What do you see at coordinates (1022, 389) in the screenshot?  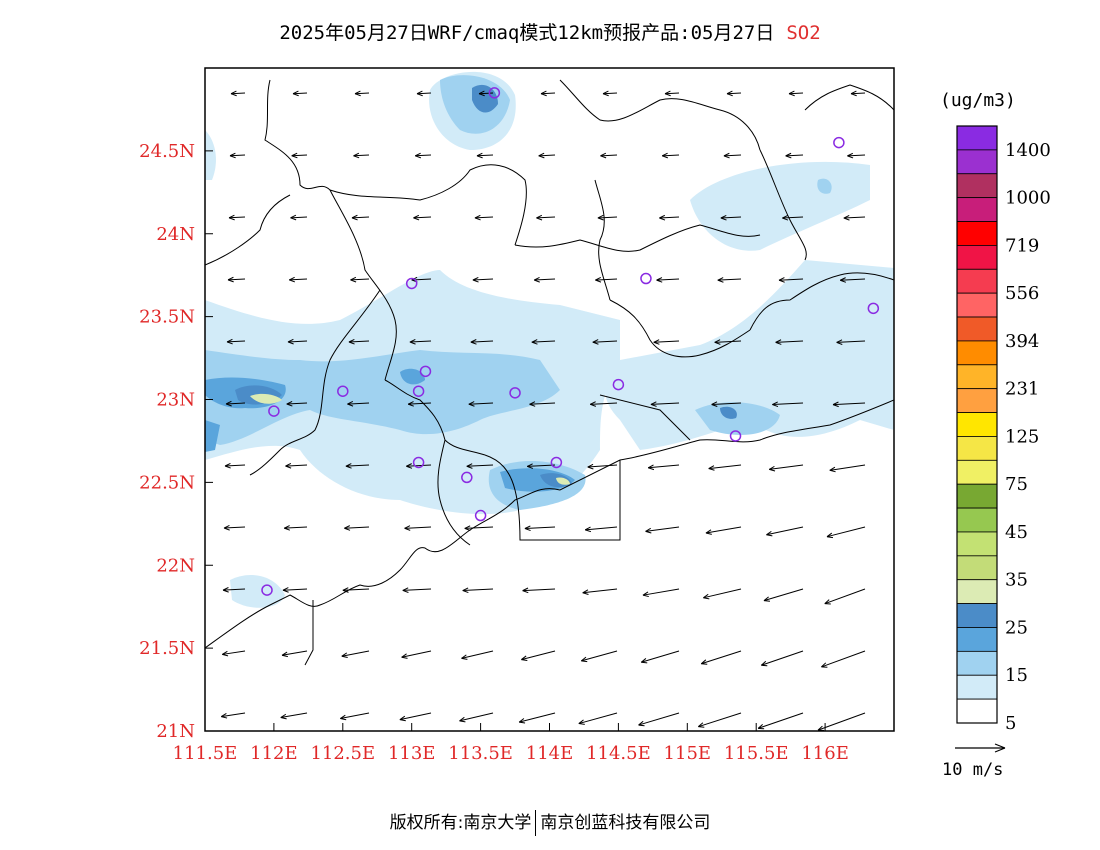 I see `colorbar-label: 231` at bounding box center [1022, 389].